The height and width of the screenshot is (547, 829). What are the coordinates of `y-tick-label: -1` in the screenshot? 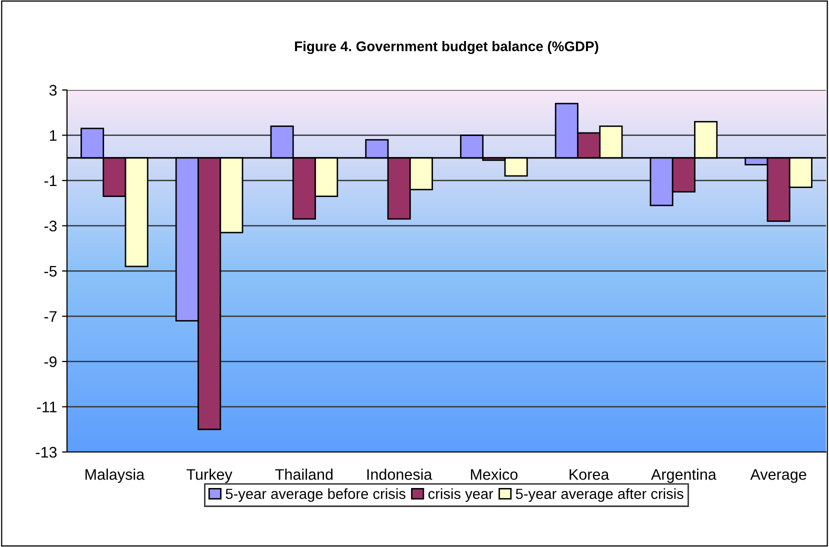 It's located at (50, 181).